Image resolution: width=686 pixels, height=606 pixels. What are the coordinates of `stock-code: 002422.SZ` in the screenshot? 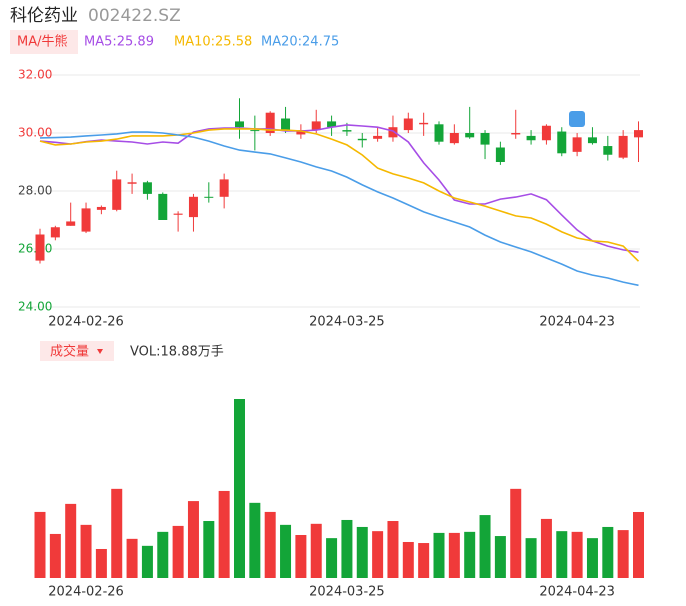 It's located at (134, 16).